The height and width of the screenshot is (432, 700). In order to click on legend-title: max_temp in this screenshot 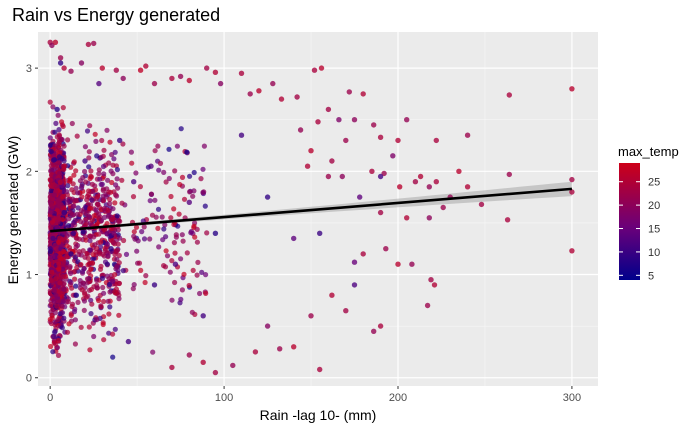, I will do `click(648, 151)`.